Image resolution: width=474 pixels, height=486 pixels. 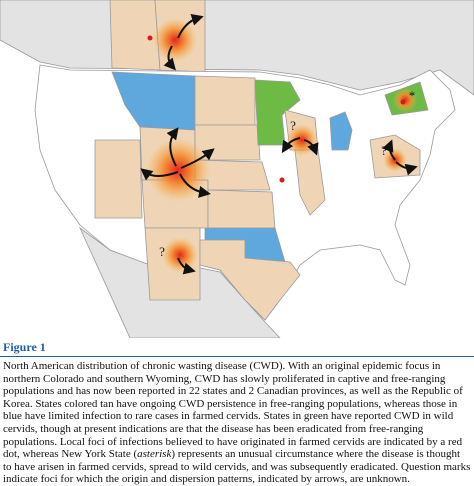 What do you see at coordinates (250, 280) in the screenshot?
I see `texas` at bounding box center [250, 280].